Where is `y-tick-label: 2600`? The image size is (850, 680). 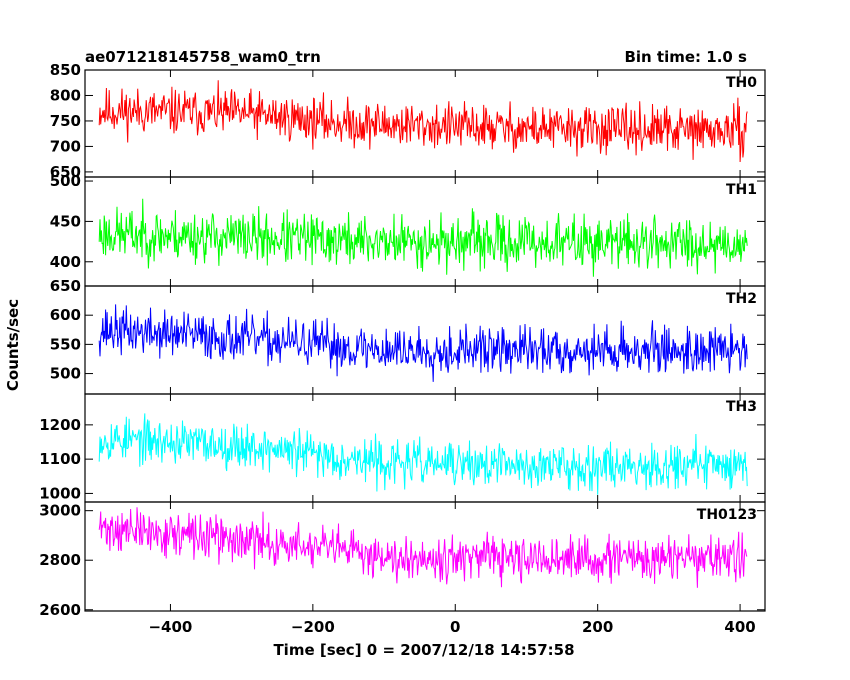 y-tick-label: 2600 is located at coordinates (60, 610).